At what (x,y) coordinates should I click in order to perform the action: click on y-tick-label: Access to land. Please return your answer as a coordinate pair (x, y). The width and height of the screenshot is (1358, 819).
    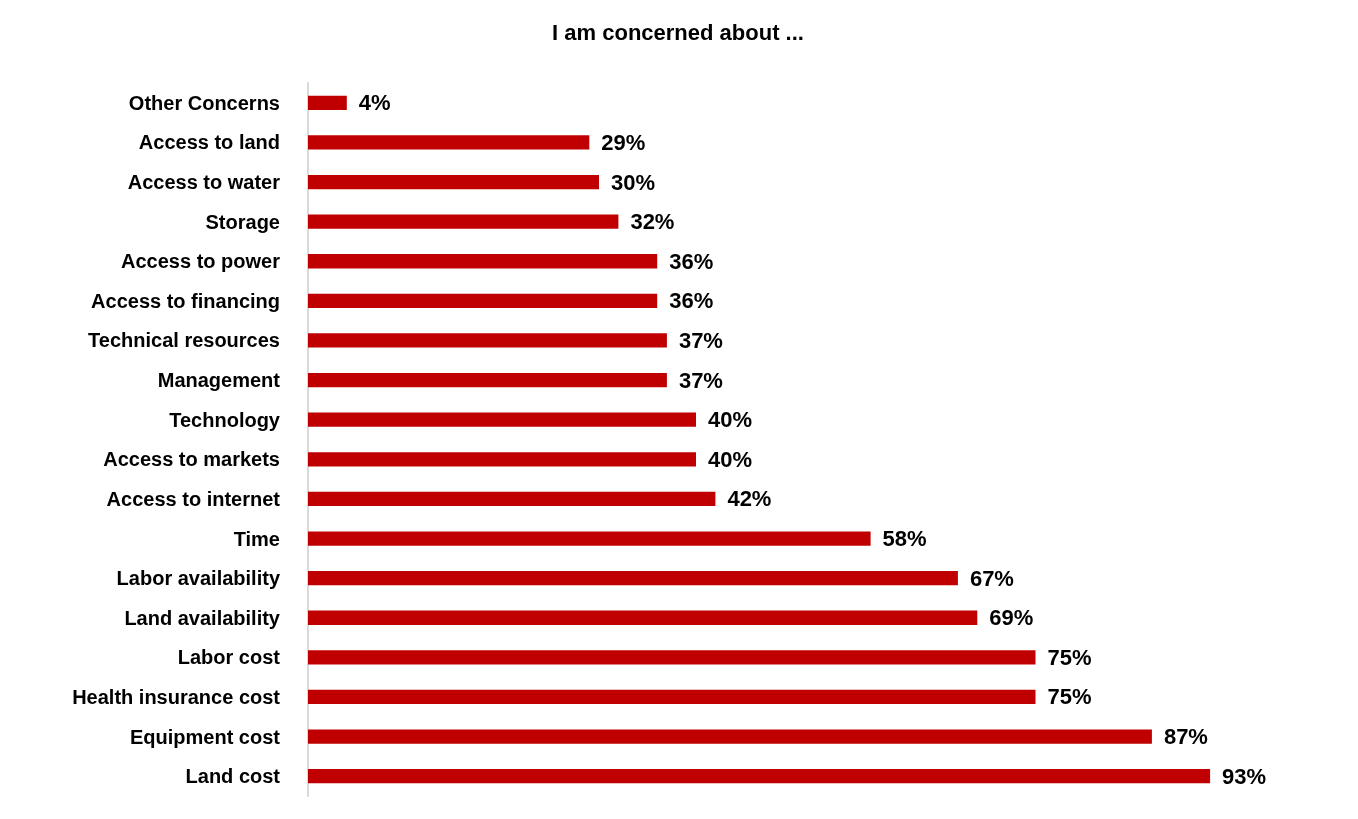
    Looking at the image, I should click on (209, 142).